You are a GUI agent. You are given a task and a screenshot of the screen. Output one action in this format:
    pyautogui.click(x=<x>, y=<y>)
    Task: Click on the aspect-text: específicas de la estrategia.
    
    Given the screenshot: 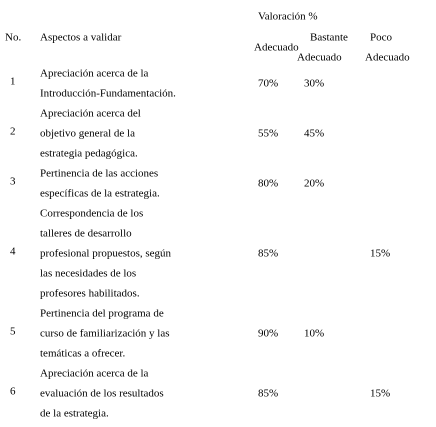 What is the action you would take?
    pyautogui.click(x=100, y=194)
    